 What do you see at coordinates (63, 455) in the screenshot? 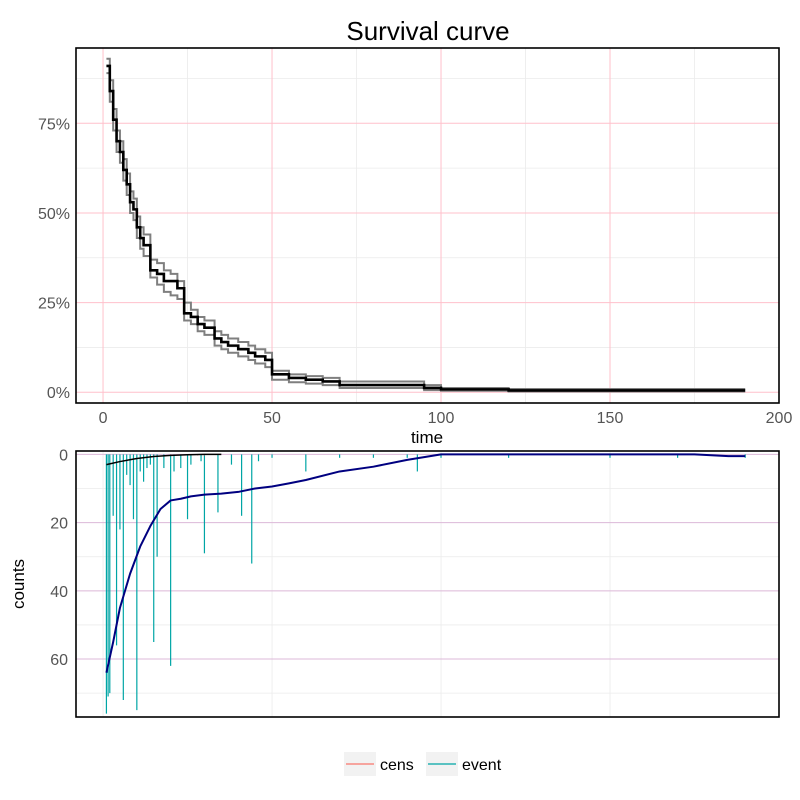
I see `counts-y-tick-label: 0` at bounding box center [63, 455].